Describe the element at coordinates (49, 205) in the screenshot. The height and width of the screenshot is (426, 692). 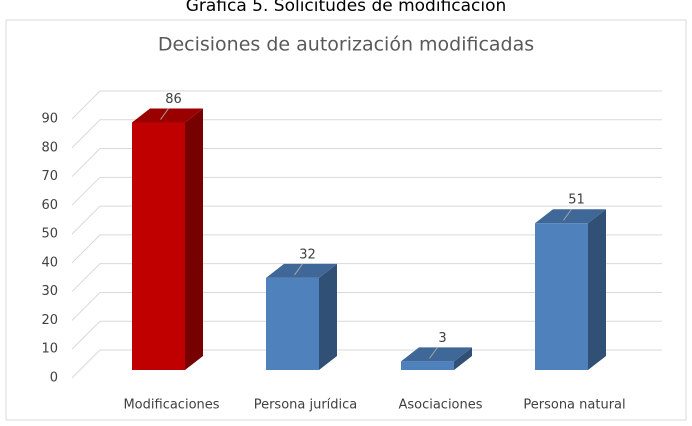
I see `y-tick-label: 60` at that location.